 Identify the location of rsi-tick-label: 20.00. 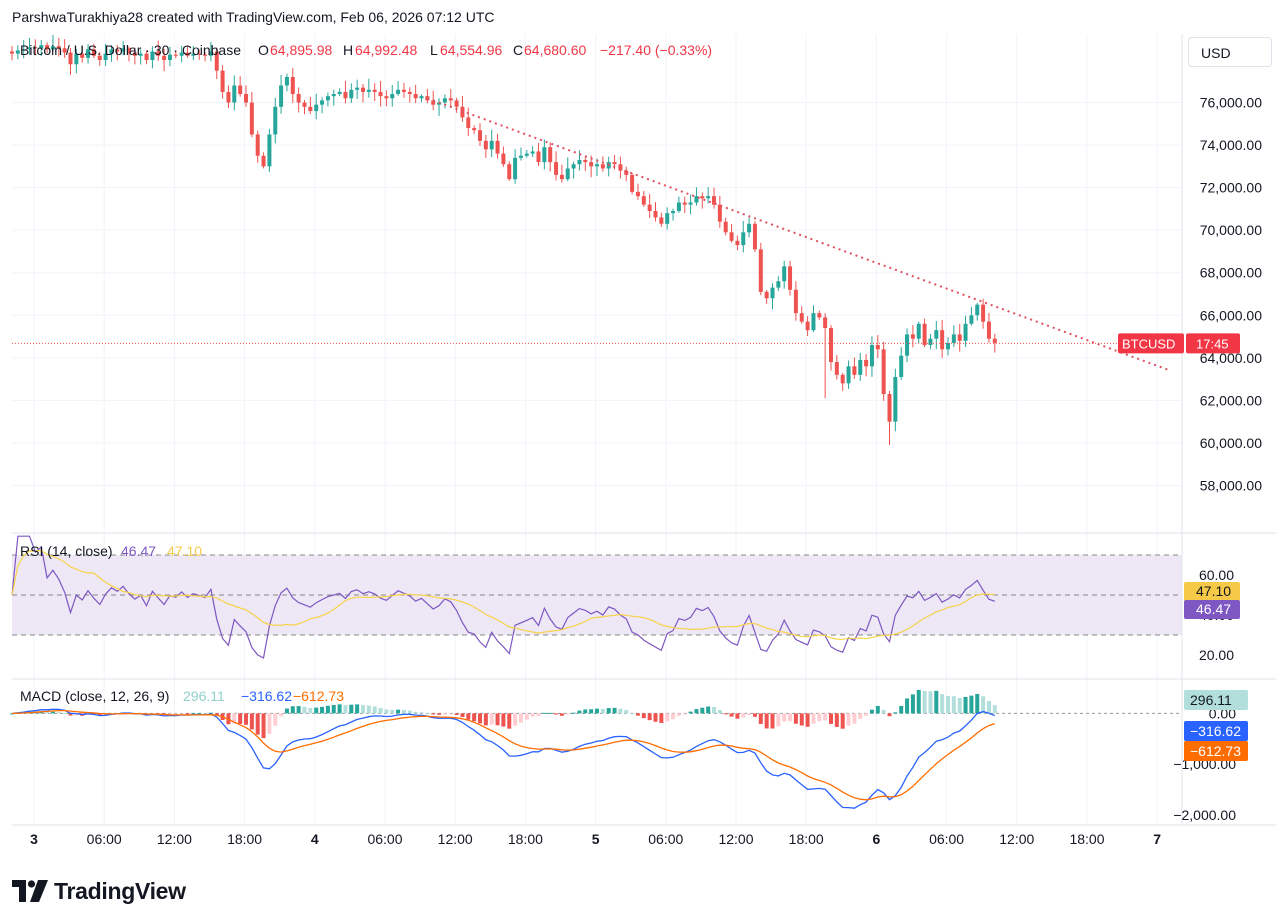
(1216, 655).